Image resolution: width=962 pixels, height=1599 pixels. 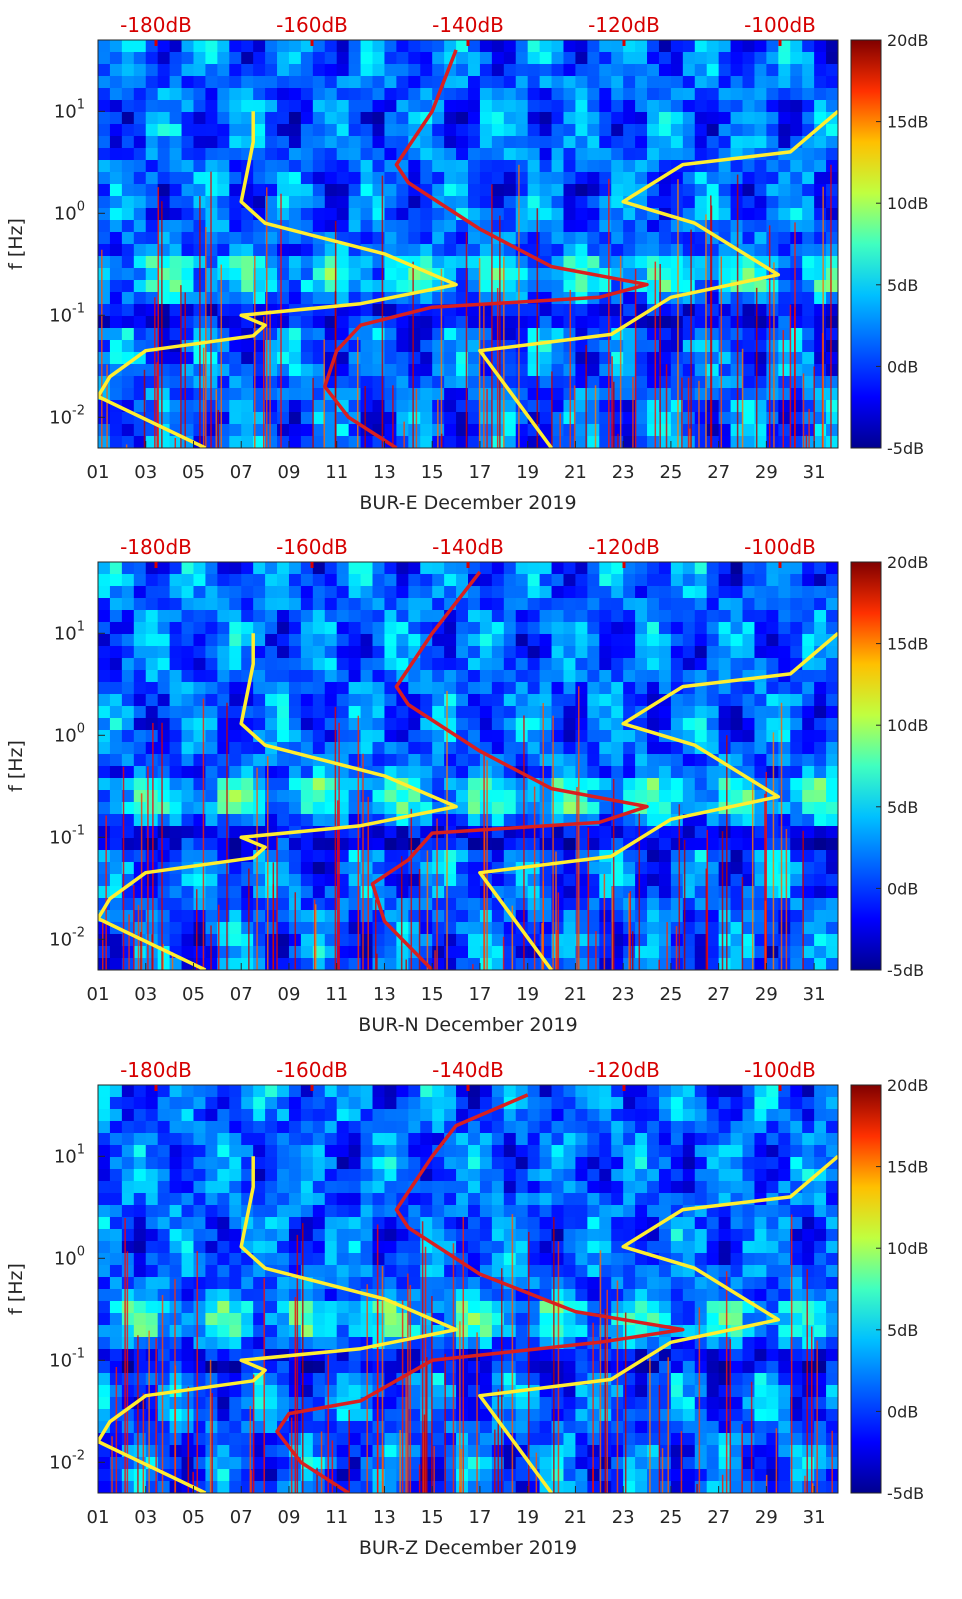 What do you see at coordinates (468, 1548) in the screenshot?
I see `x-axis-label: BUR-Z December 2019` at bounding box center [468, 1548].